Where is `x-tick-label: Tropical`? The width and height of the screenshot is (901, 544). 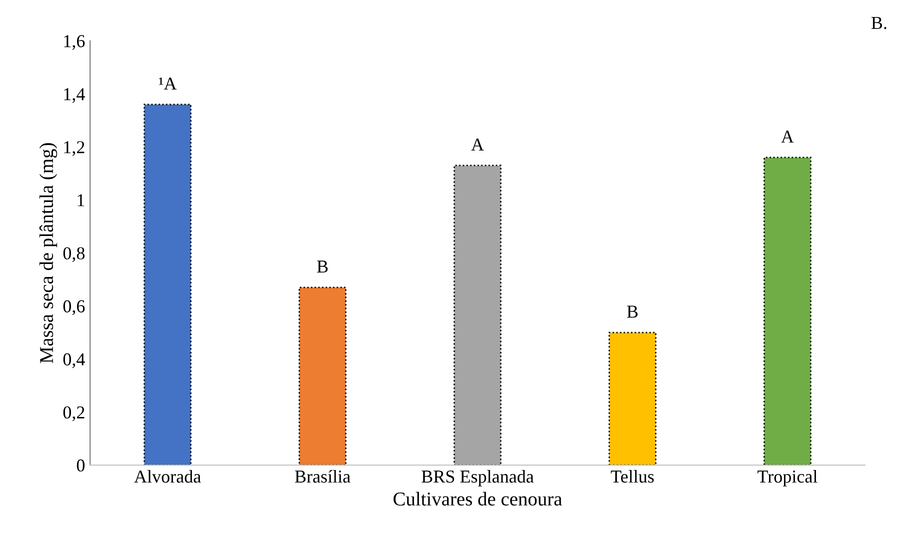 x-tick-label: Tropical is located at coordinates (788, 478).